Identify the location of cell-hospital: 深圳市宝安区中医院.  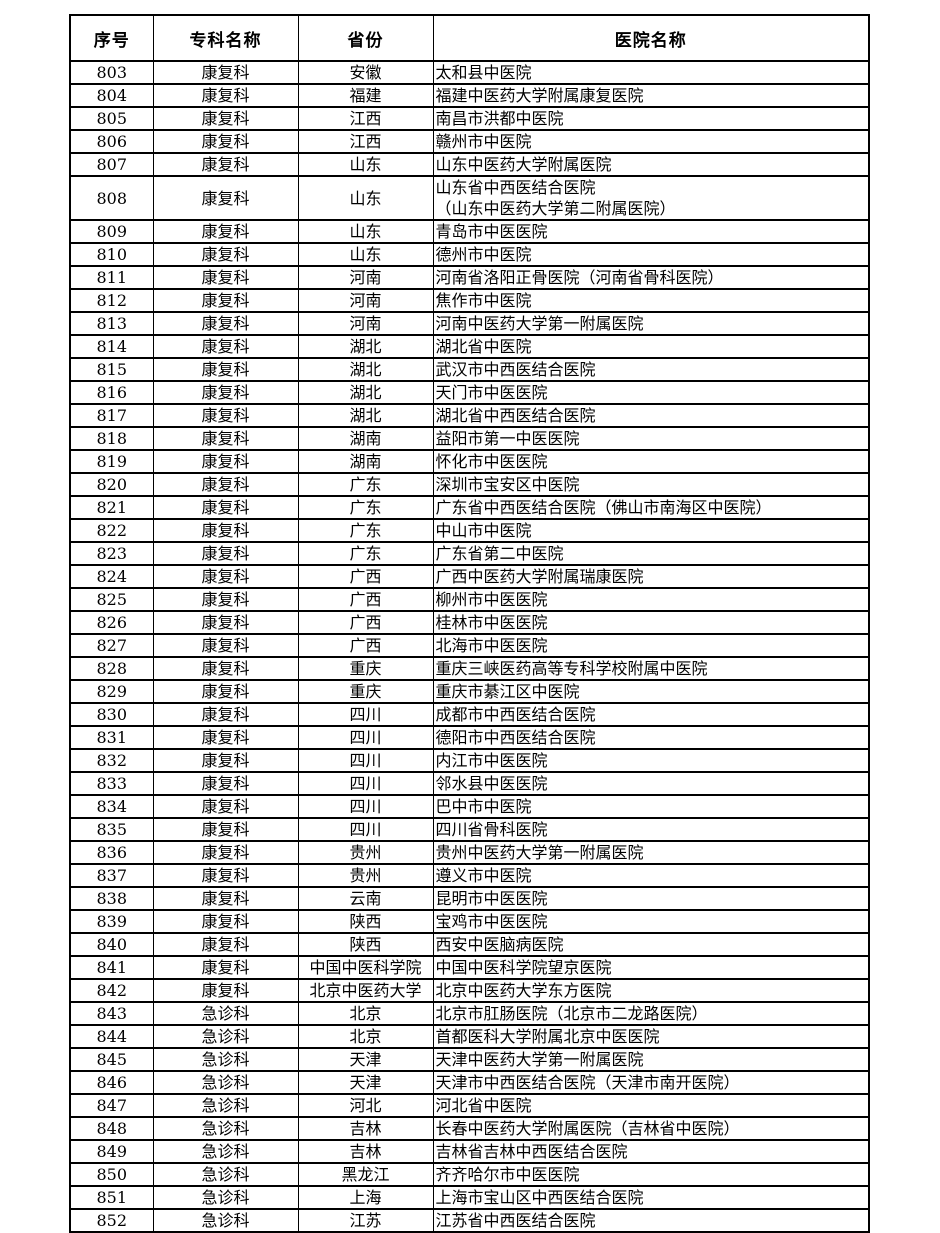
(651, 484).